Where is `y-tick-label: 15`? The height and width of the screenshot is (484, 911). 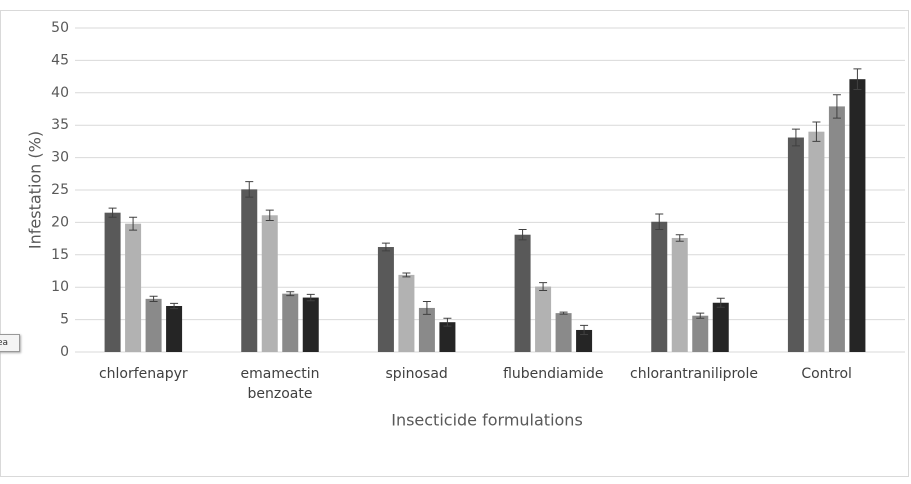
y-tick-label: 15 is located at coordinates (60, 255).